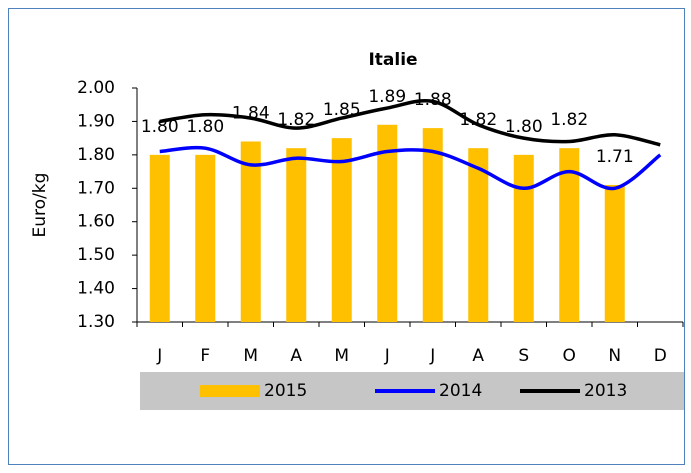  What do you see at coordinates (40, 205) in the screenshot?
I see `y-axis-label: Euro/kg` at bounding box center [40, 205].